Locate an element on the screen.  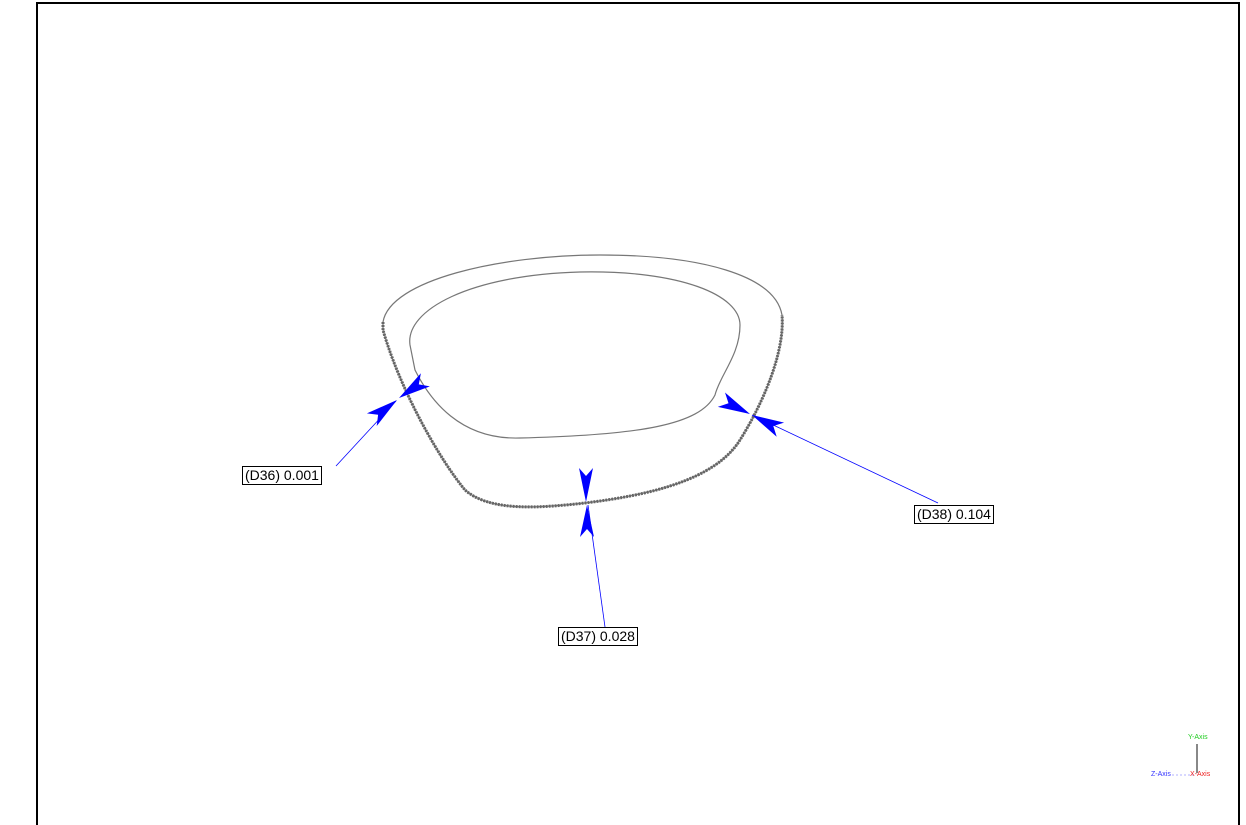
dimension-label: (D38) 0.104 is located at coordinates (954, 514).